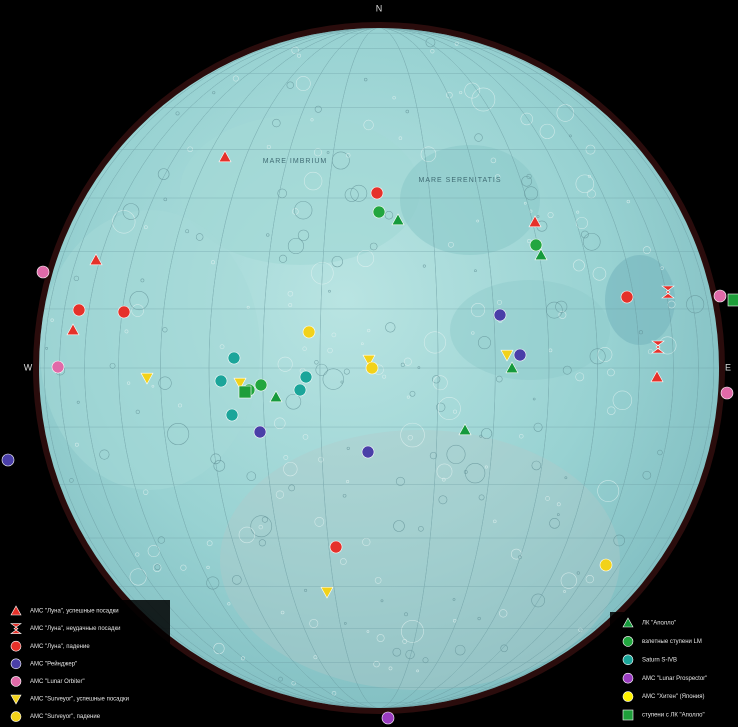  I want to click on legend-label: АМС "Lunar Prospector", so click(674, 679).